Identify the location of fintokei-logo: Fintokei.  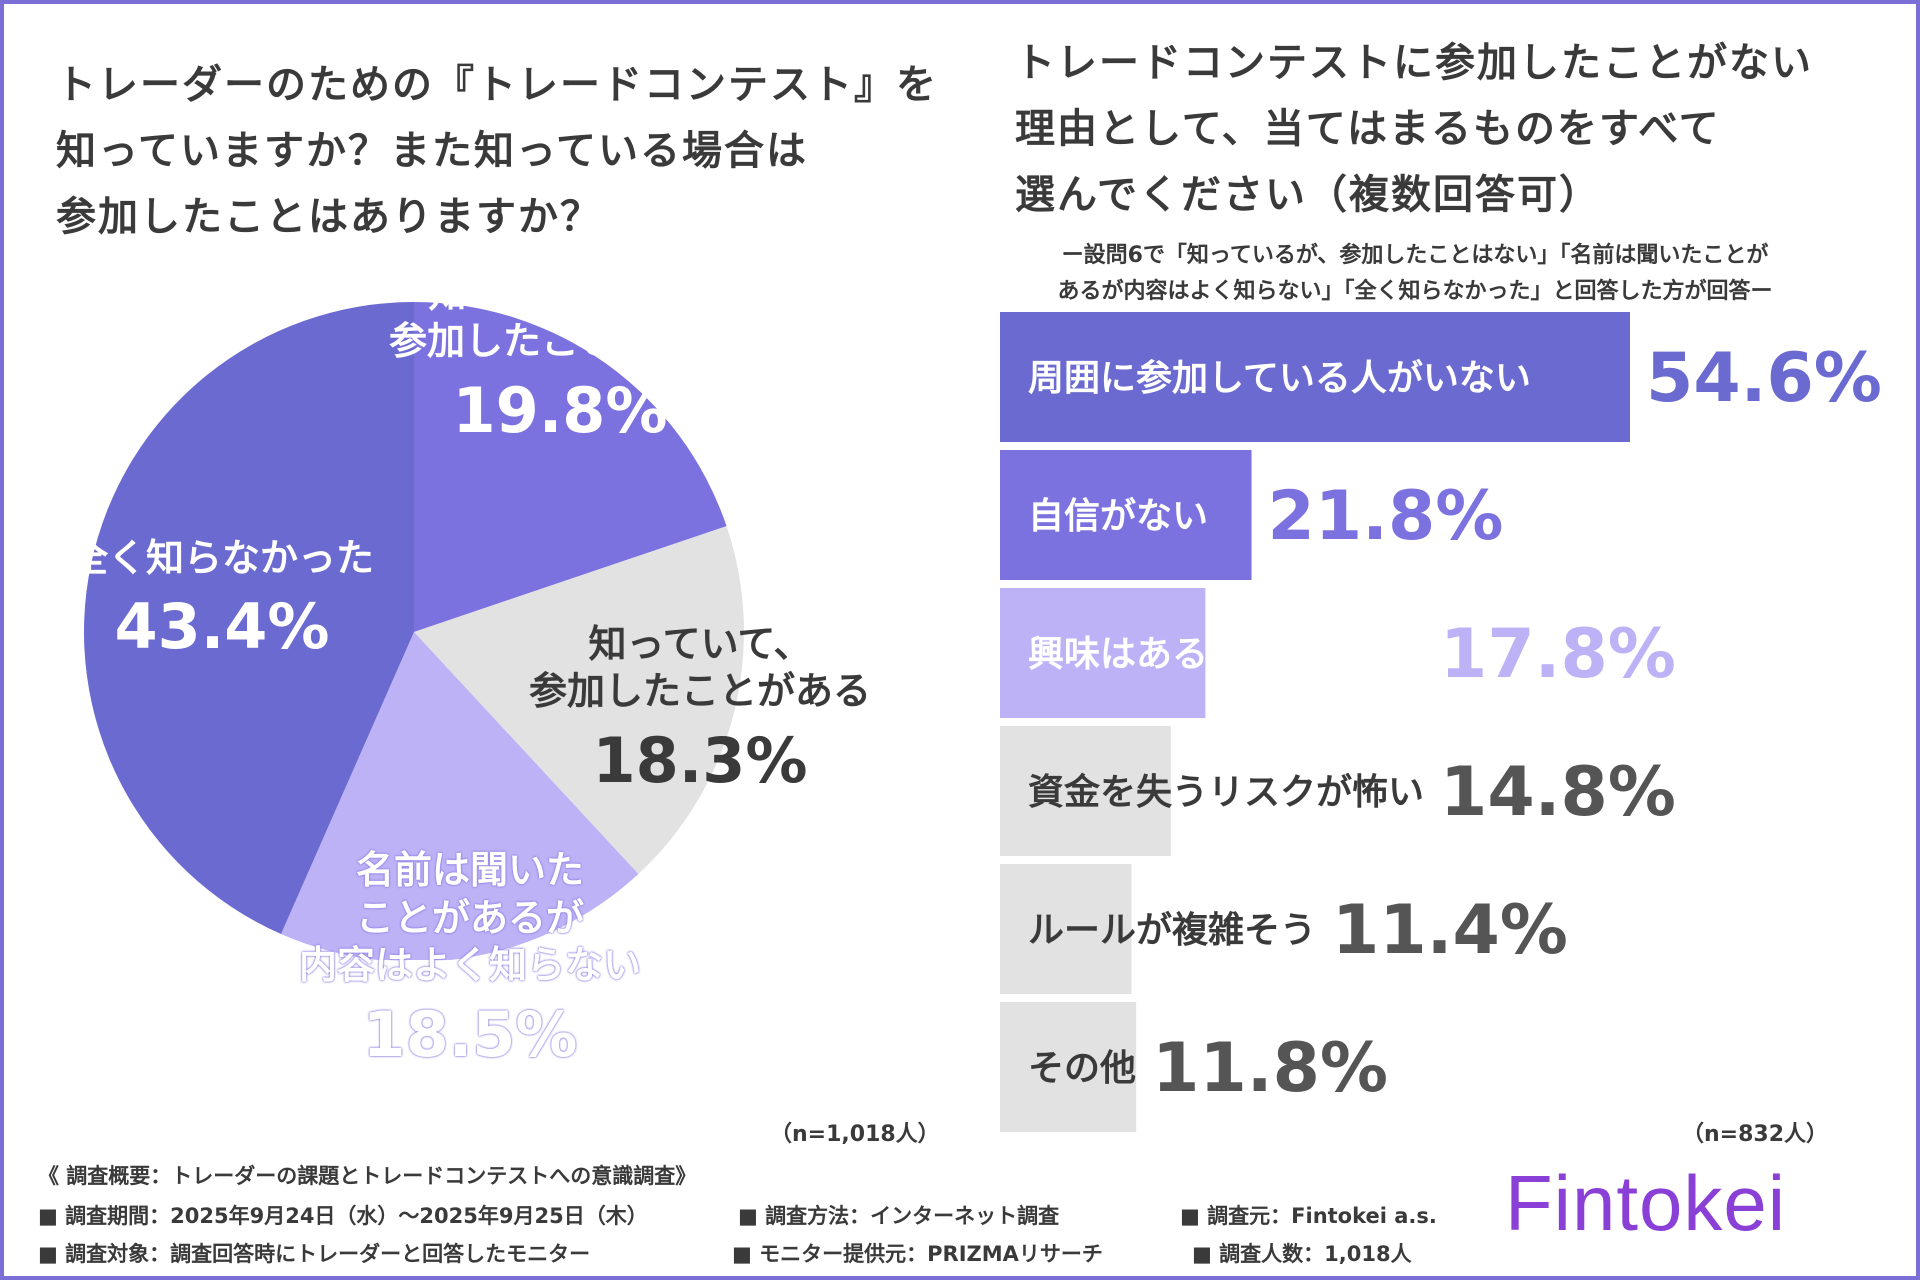
(1646, 1203).